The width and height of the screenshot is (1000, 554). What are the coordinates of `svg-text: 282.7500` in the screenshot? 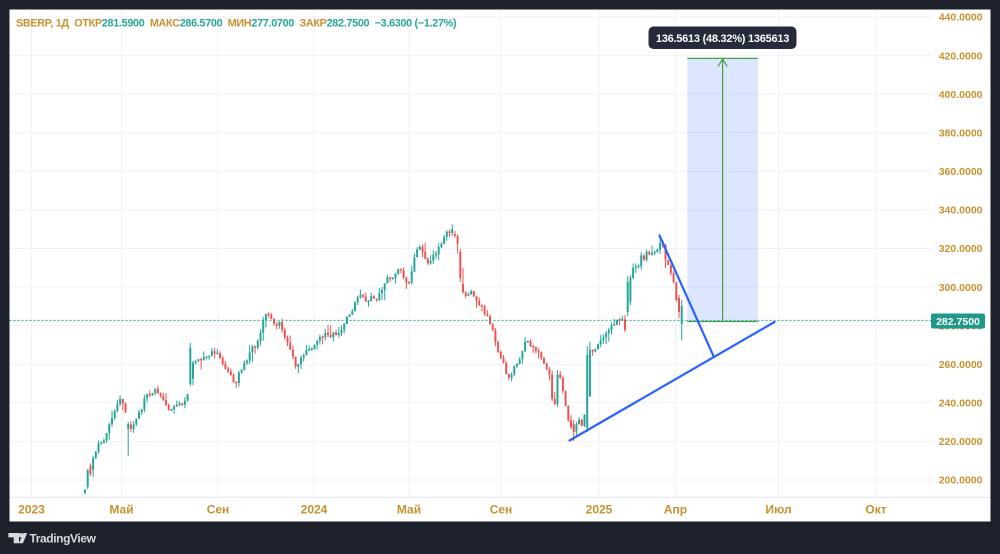 It's located at (958, 322).